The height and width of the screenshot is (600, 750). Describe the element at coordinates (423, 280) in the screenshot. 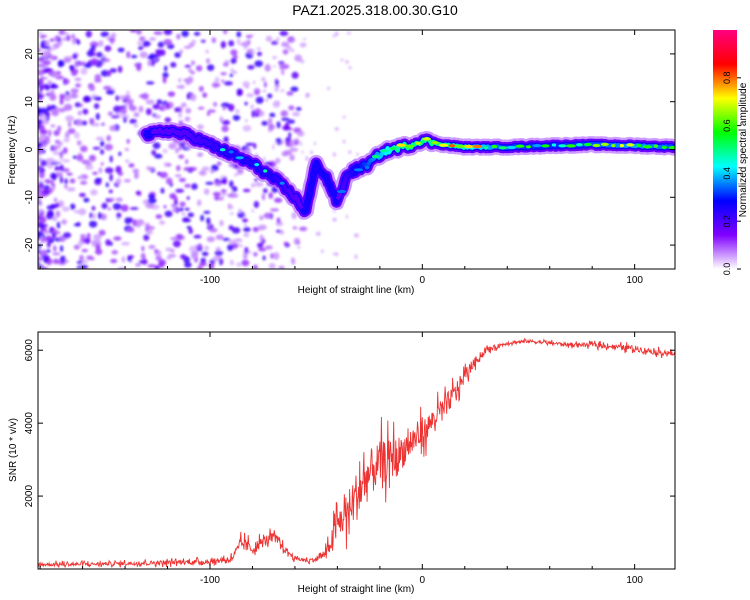

I see `spectrogram-x-tick-label: 0` at that location.